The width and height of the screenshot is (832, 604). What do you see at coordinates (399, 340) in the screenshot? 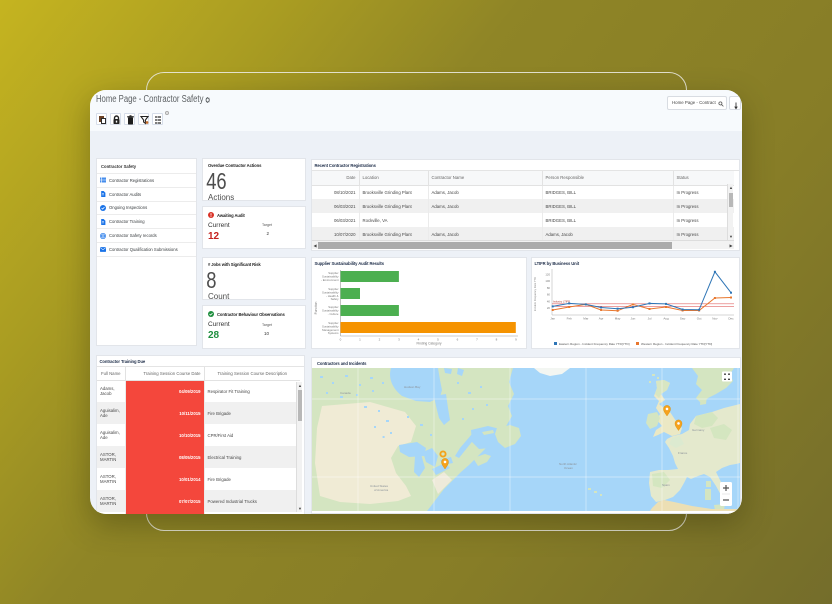
I see `svg-text: 3` at bounding box center [399, 340].